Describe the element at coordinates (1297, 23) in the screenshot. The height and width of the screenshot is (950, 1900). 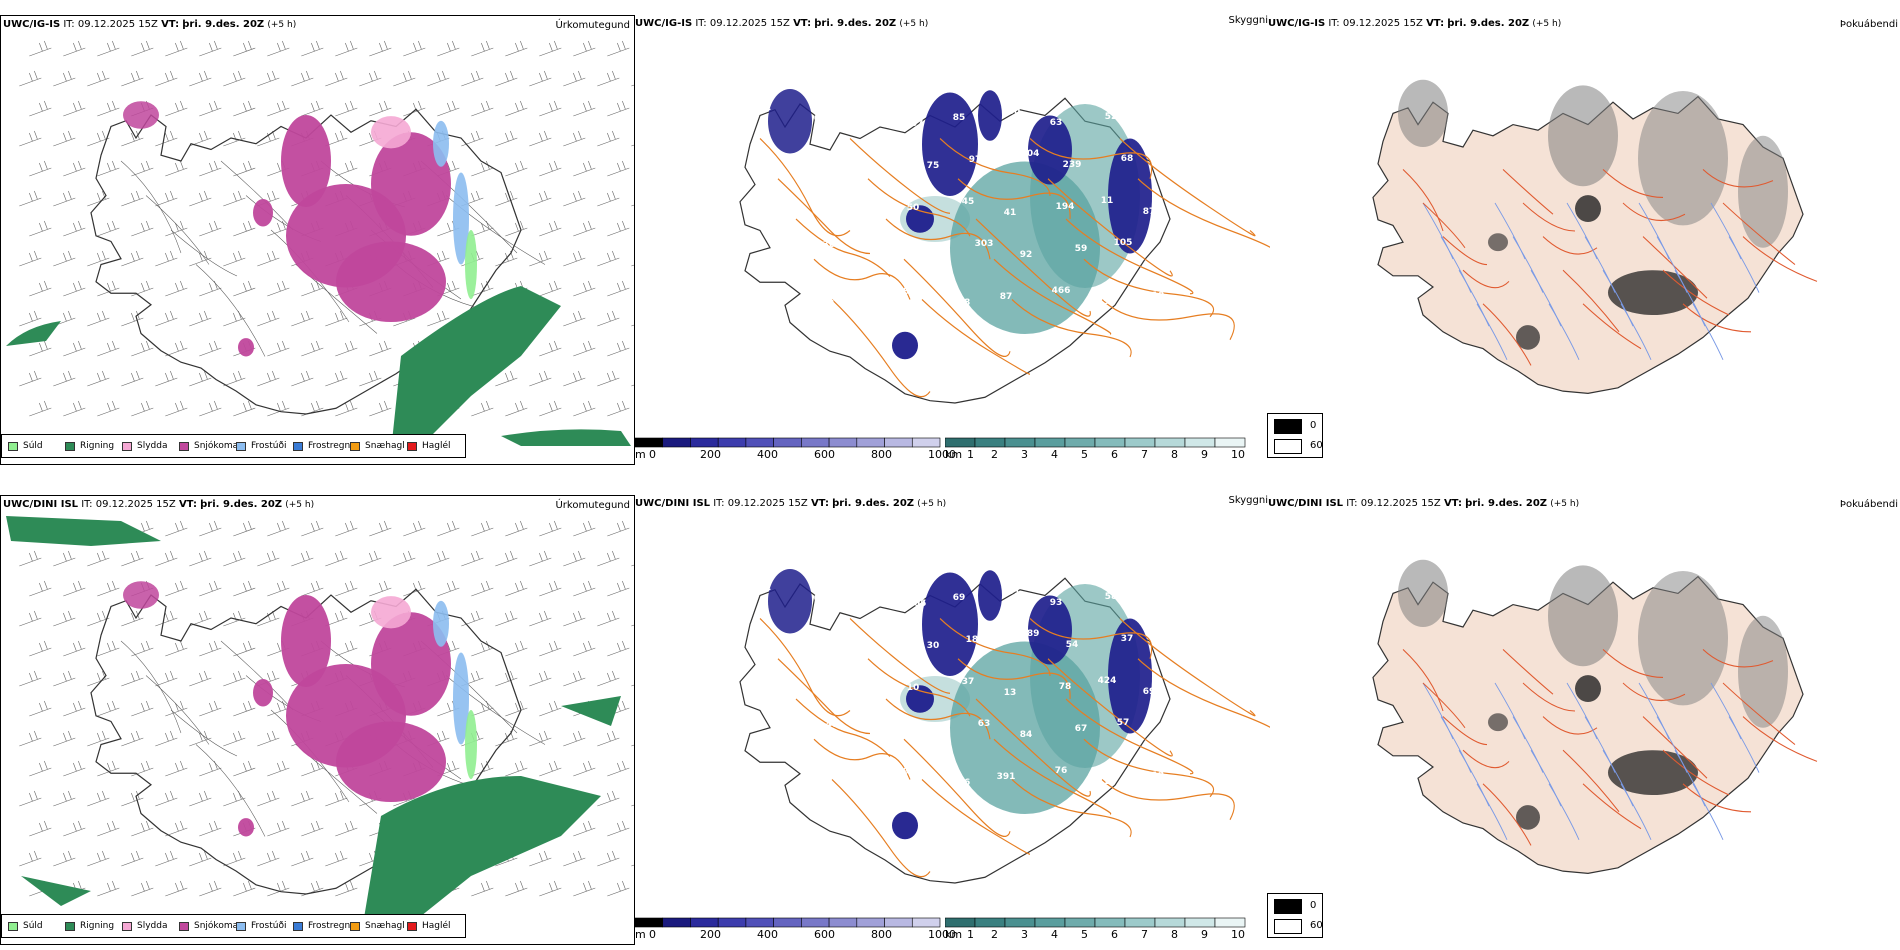
I see `model-name: UWC/IG-IS` at that location.